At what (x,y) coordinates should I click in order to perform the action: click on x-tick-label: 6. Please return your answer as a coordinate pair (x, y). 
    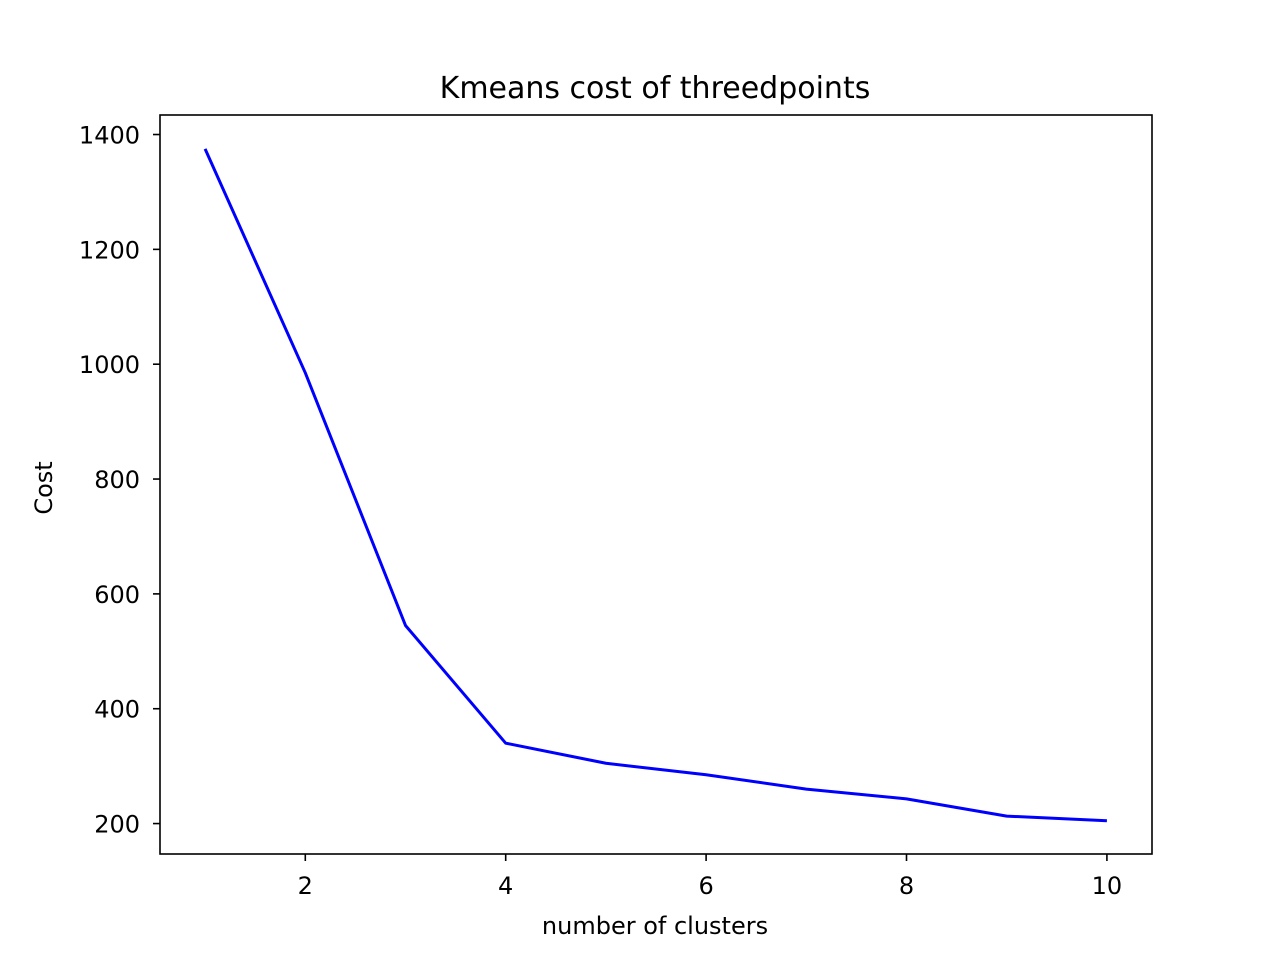
    Looking at the image, I should click on (705, 886).